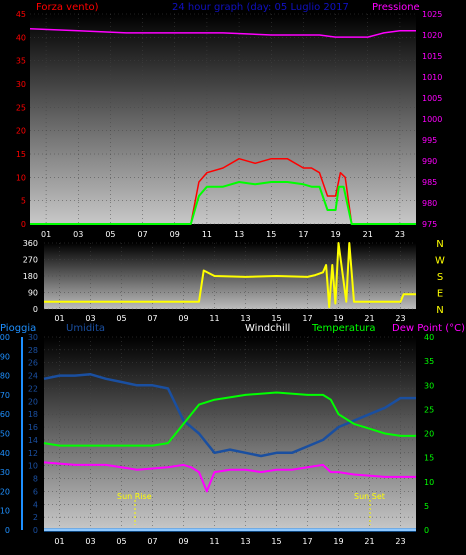 Image resolution: width=466 pixels, height=555 pixels. What do you see at coordinates (338, 541) in the screenshot?
I see `x-tick-label-bottom: 19` at bounding box center [338, 541].